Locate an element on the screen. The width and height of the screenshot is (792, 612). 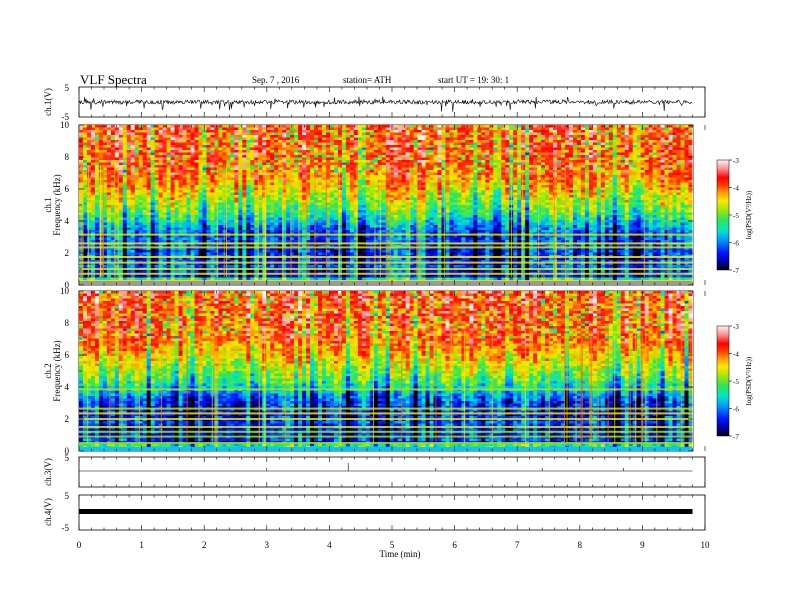
ch4-ytick-top: 5 is located at coordinates (67, 496).